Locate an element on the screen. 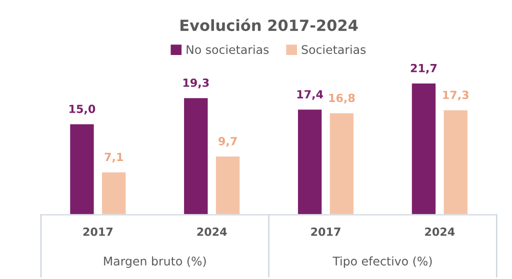 The width and height of the screenshot is (512, 279). legend-label: No societarias is located at coordinates (227, 49).